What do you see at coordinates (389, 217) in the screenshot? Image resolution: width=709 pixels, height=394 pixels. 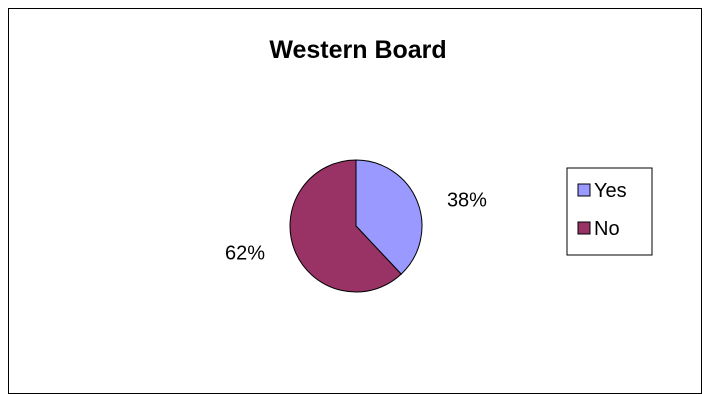 I see `pie-slice-yes` at bounding box center [389, 217].